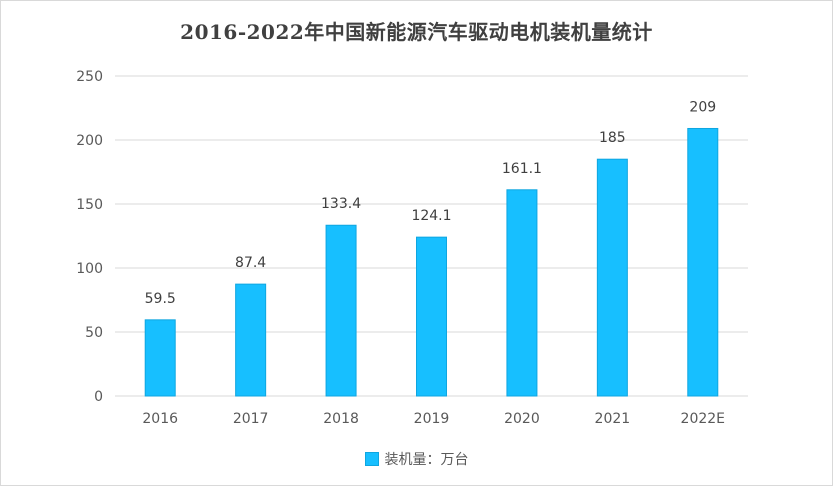 The image size is (833, 486). Describe the element at coordinates (416, 32) in the screenshot. I see `chart-title: 2016-2022年中国新能源汽车驱动电机装机量统计` at that location.